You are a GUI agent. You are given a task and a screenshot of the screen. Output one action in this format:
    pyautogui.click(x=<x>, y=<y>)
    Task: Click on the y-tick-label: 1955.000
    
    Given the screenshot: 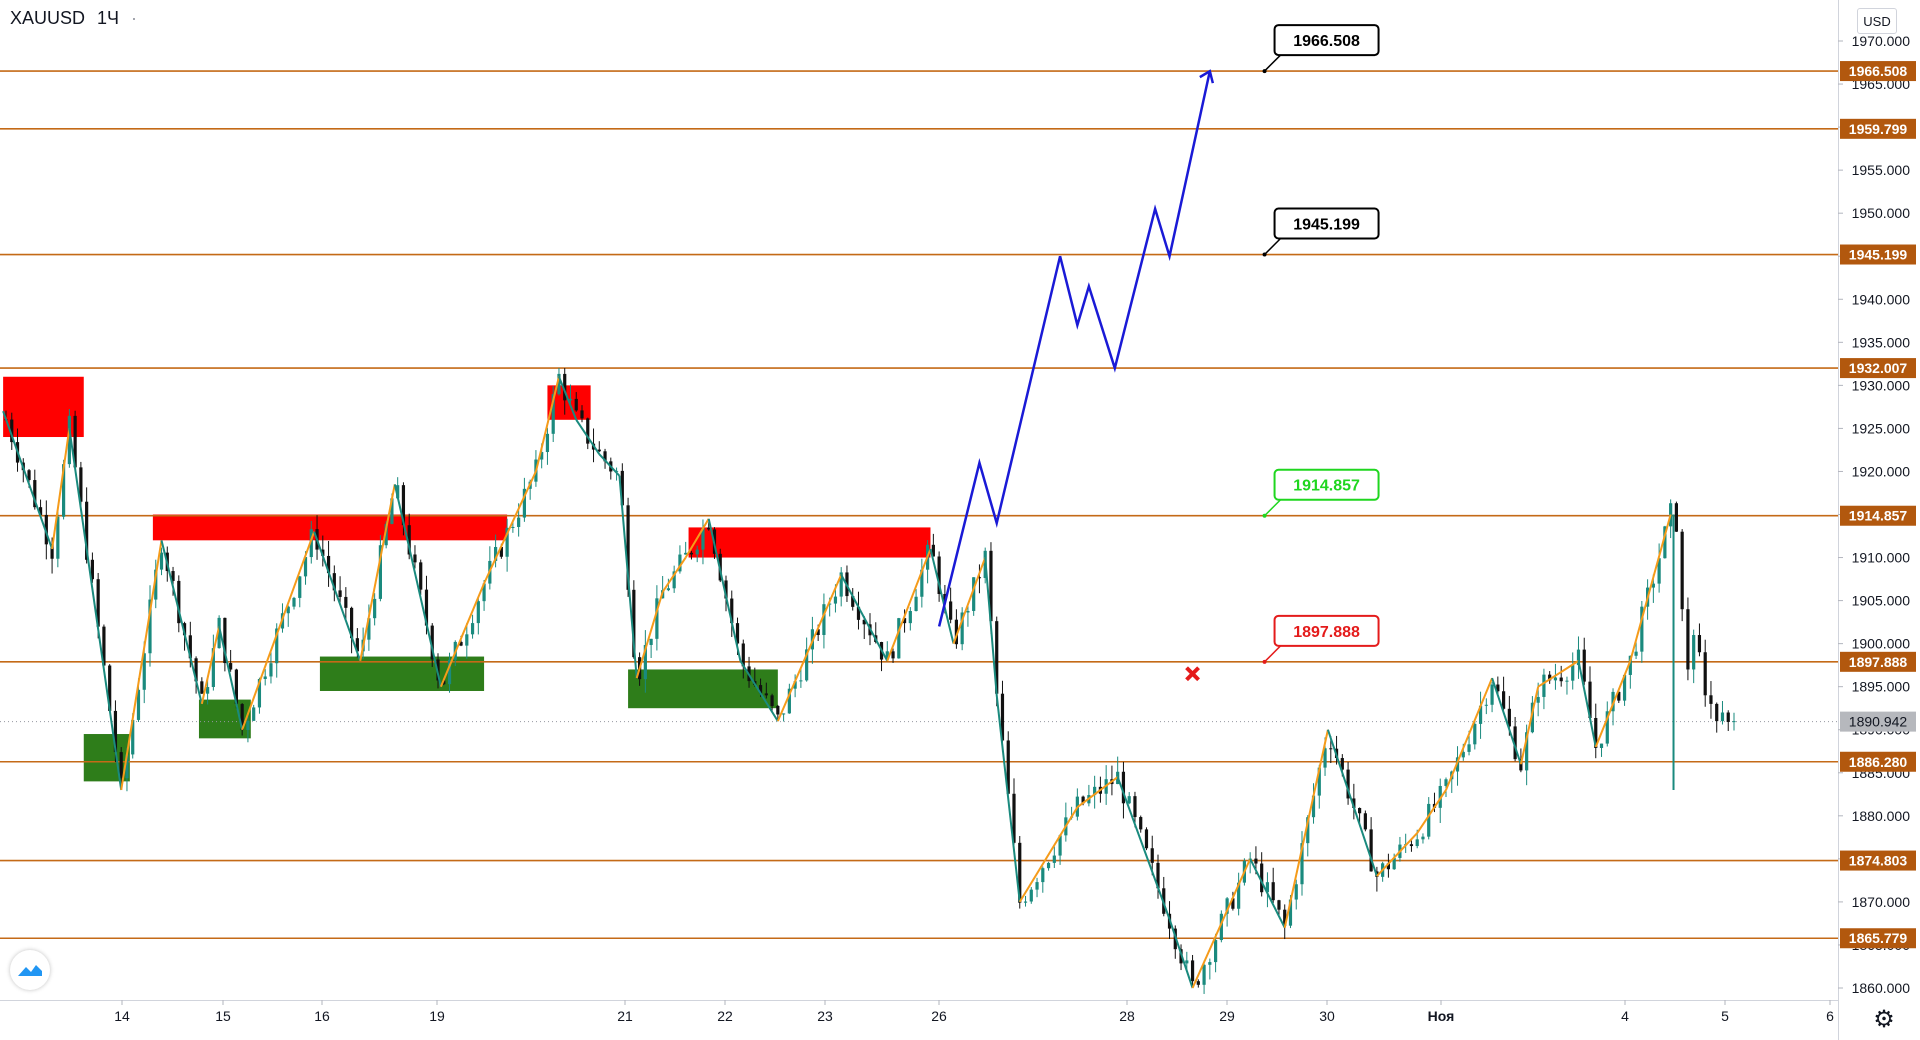 What is the action you would take?
    pyautogui.click(x=1881, y=170)
    